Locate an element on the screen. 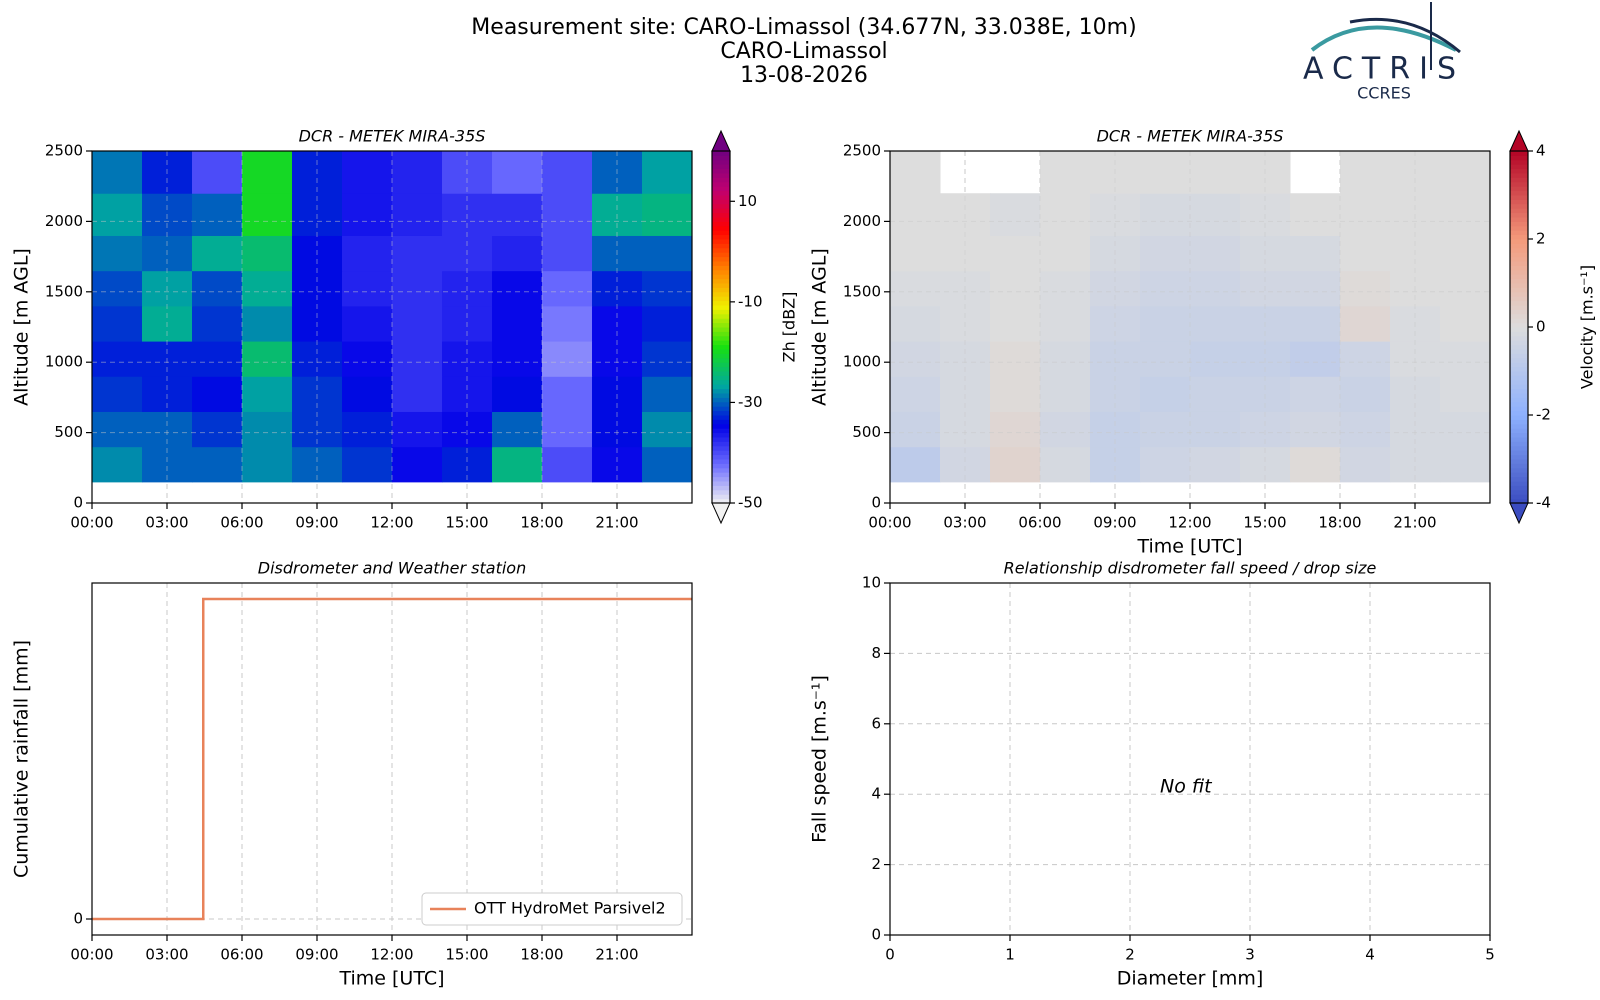 The height and width of the screenshot is (1000, 1600). x-tick-label: 12:00 is located at coordinates (391, 955).